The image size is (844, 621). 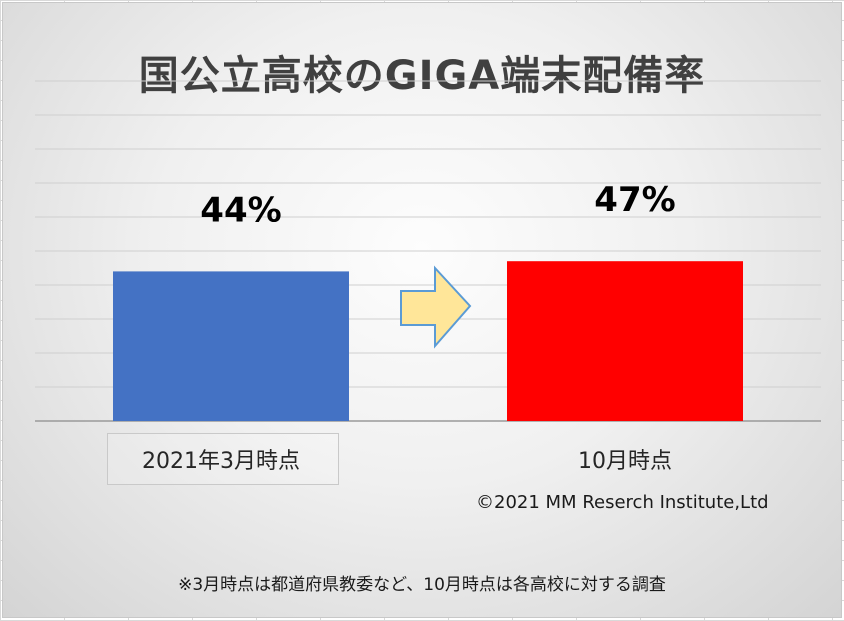 What do you see at coordinates (625, 461) in the screenshot?
I see `category-label-1: 10月時点` at bounding box center [625, 461].